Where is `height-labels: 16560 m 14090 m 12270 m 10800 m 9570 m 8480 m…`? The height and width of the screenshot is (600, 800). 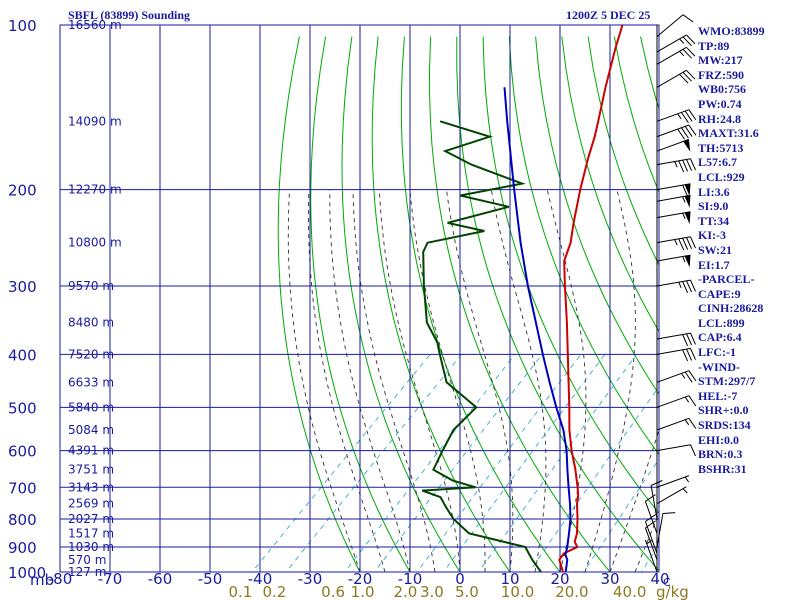 height-labels: 16560 m 14090 m 12270 m 10800 m 9570 m 8480 m… is located at coordinates (95, 298).